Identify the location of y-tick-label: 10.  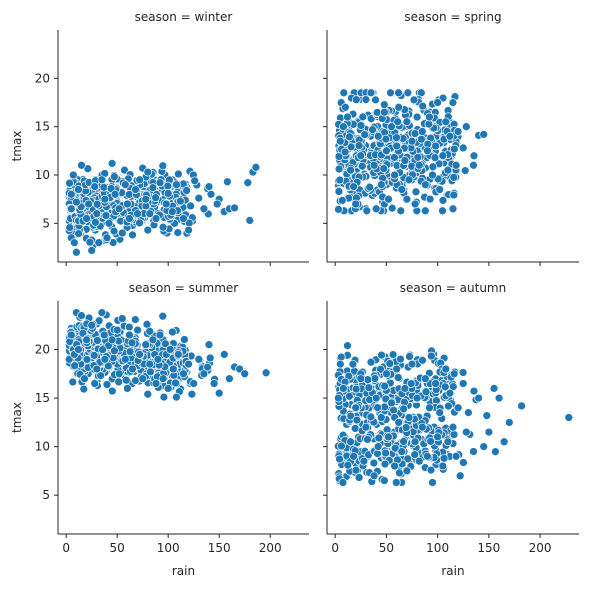
(42, 175).